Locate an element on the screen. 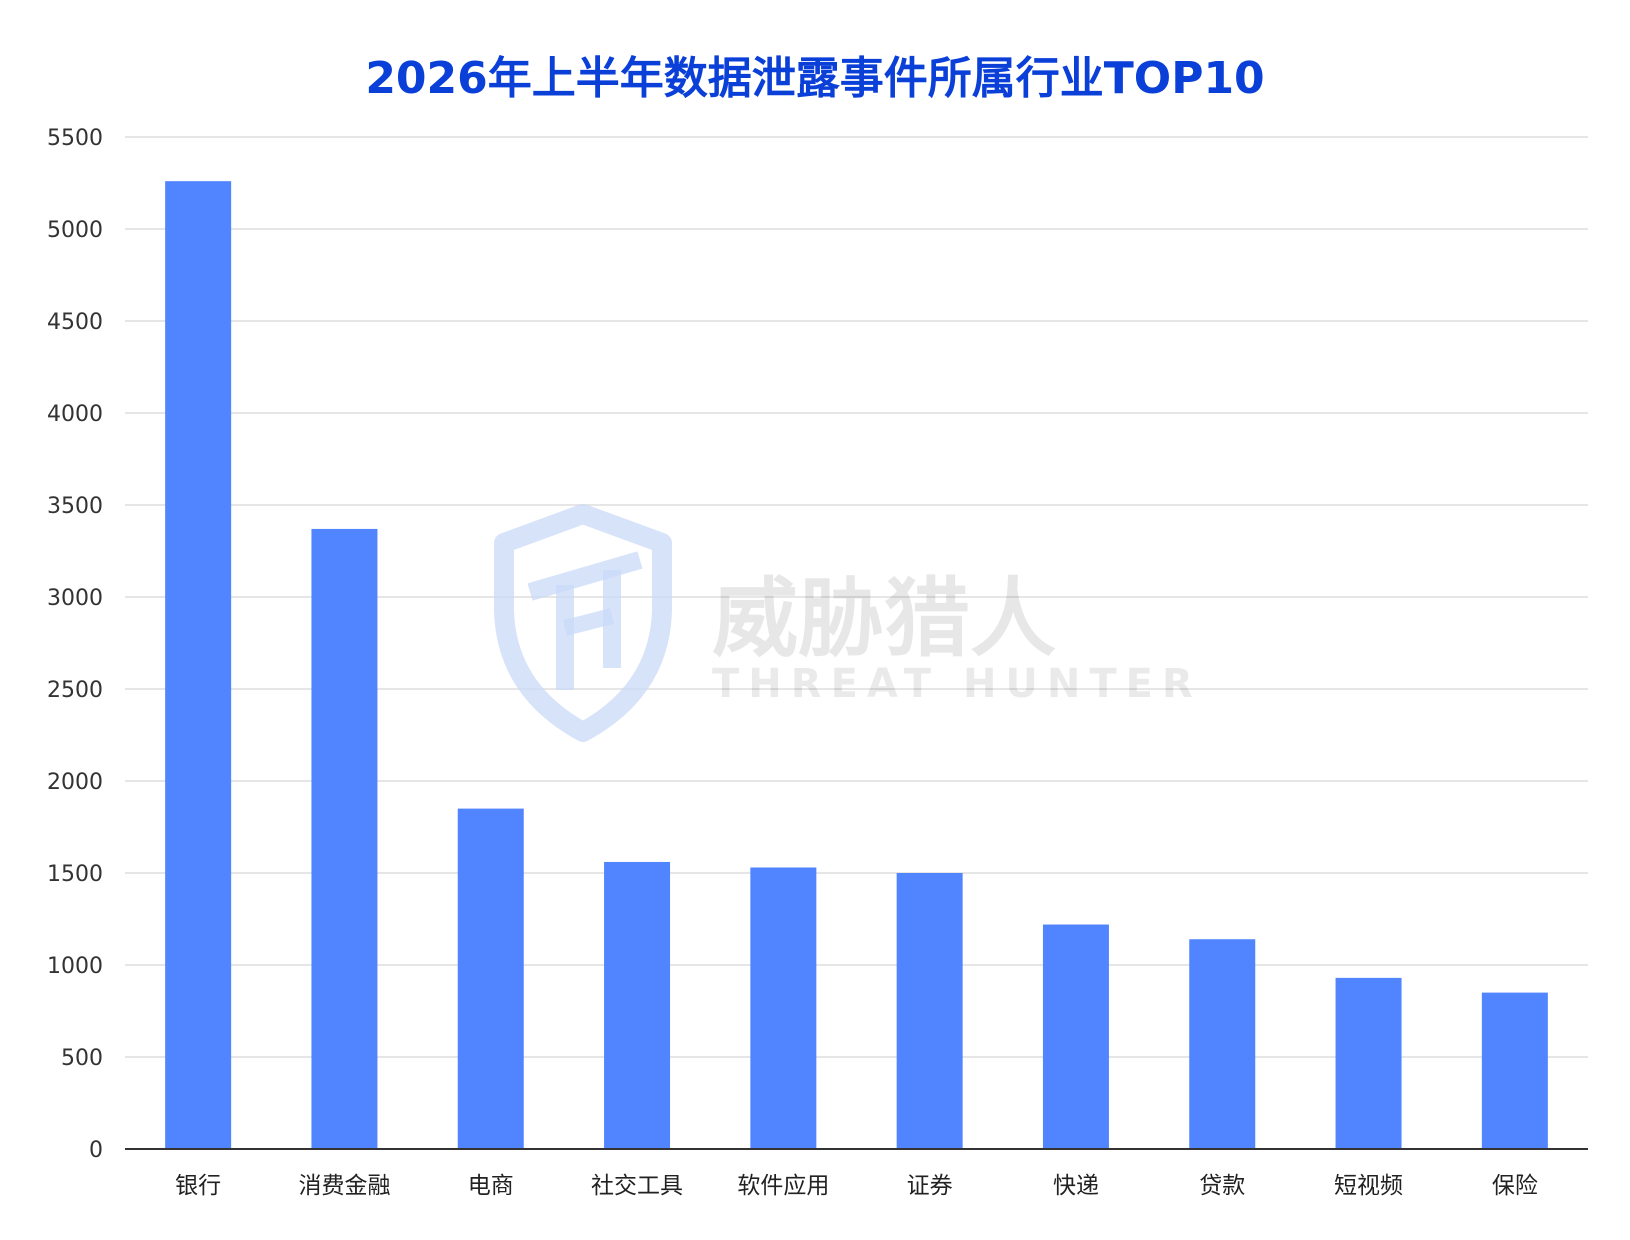 The height and width of the screenshot is (1240, 1630). y-tick-label: 0 is located at coordinates (96, 1150).